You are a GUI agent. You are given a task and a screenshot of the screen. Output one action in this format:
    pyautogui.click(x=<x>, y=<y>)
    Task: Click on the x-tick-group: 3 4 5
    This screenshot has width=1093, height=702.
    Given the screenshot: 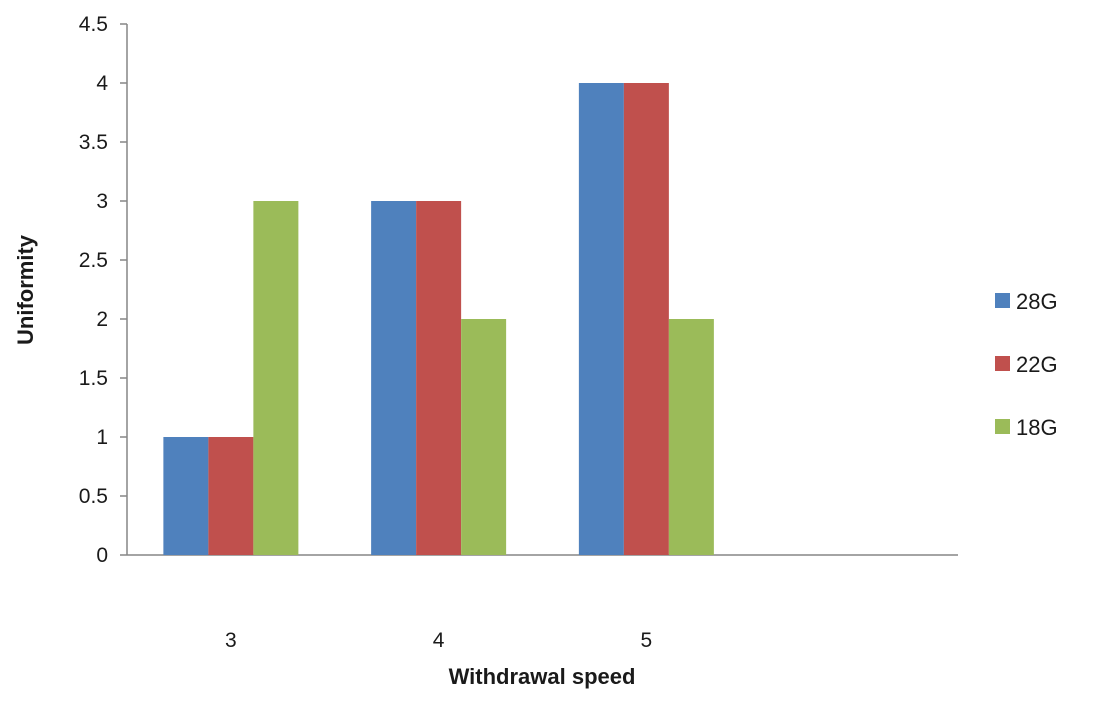 What is the action you would take?
    pyautogui.click(x=438, y=640)
    